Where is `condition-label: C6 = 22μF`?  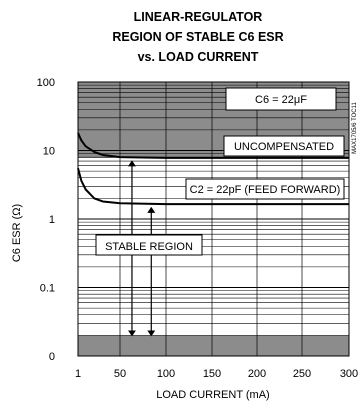
condition-label: C6 = 22μF is located at coordinates (281, 100).